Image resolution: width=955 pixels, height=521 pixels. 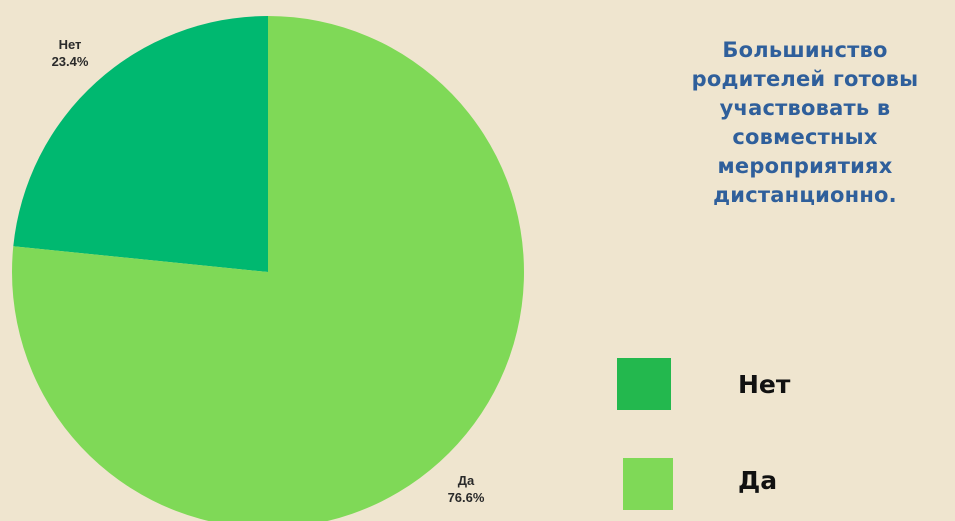 What do you see at coordinates (70, 44) in the screenshot?
I see `slice-label-net-category: Нет` at bounding box center [70, 44].